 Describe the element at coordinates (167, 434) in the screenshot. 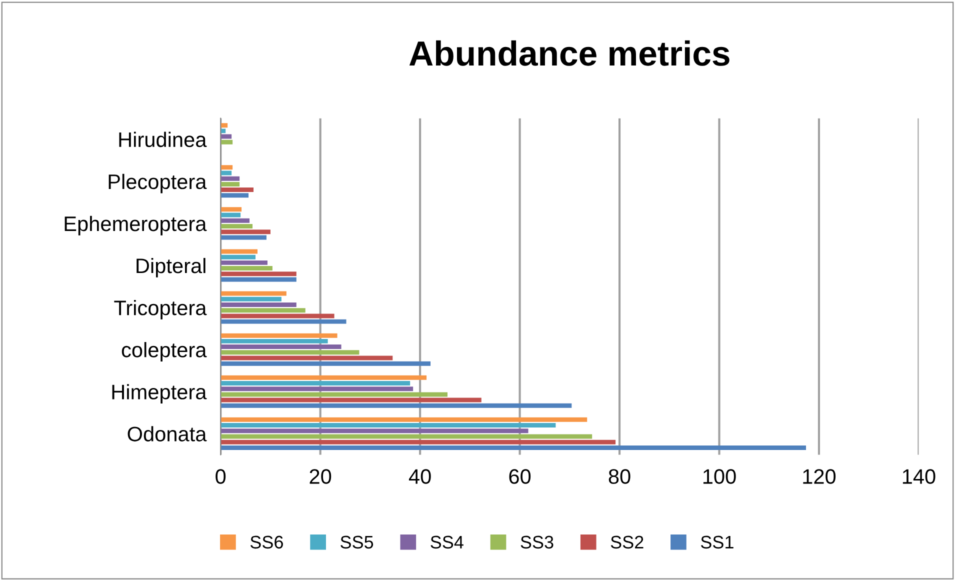

I see `y-tick-label: Odonata` at that location.